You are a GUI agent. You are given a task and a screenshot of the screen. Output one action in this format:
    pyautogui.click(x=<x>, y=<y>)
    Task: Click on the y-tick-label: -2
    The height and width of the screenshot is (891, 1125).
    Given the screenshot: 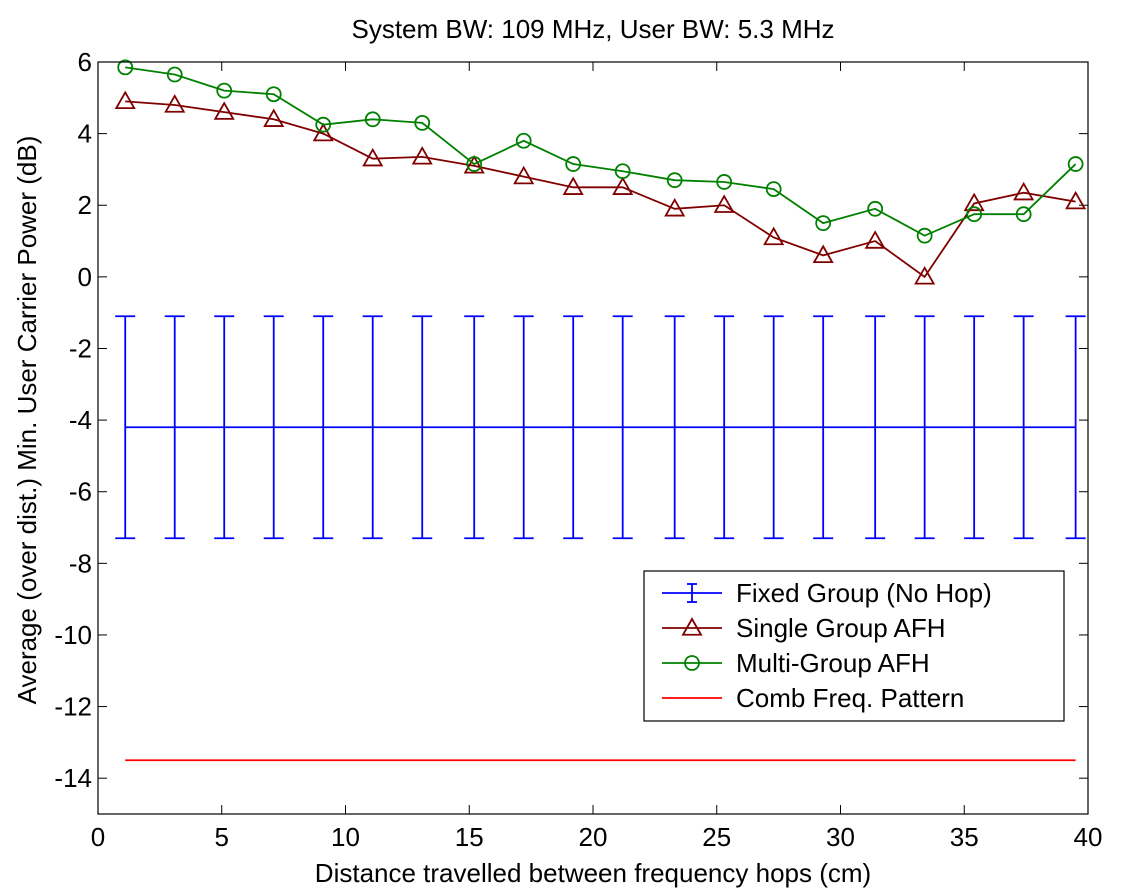 What is the action you would take?
    pyautogui.click(x=80, y=348)
    